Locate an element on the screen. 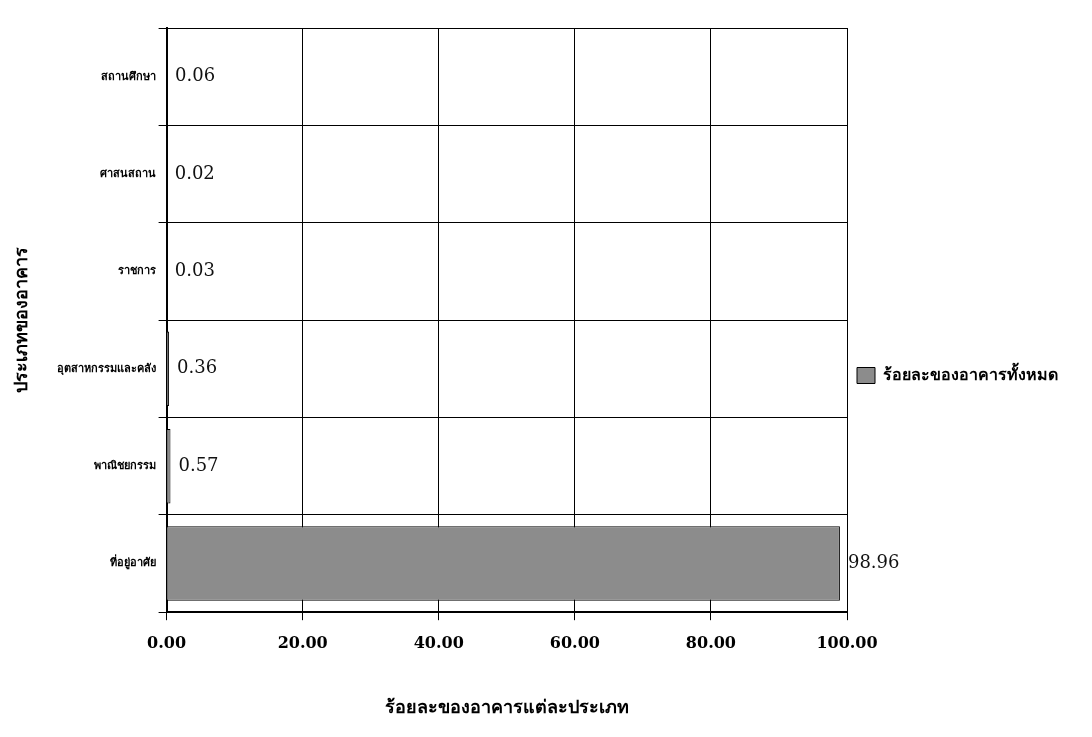 Image resolution: width=1092 pixels, height=737 pixels. data-label: 0.02 is located at coordinates (194, 172).